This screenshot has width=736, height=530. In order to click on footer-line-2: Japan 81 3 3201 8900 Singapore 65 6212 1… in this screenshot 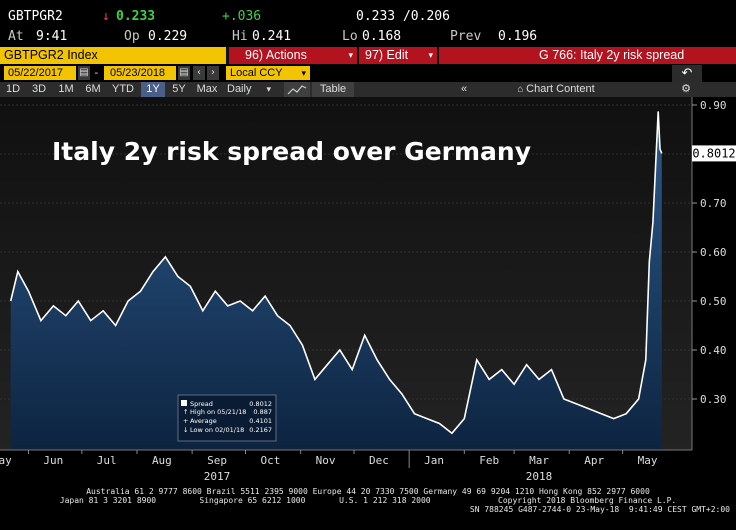, I will do `click(368, 500)`.